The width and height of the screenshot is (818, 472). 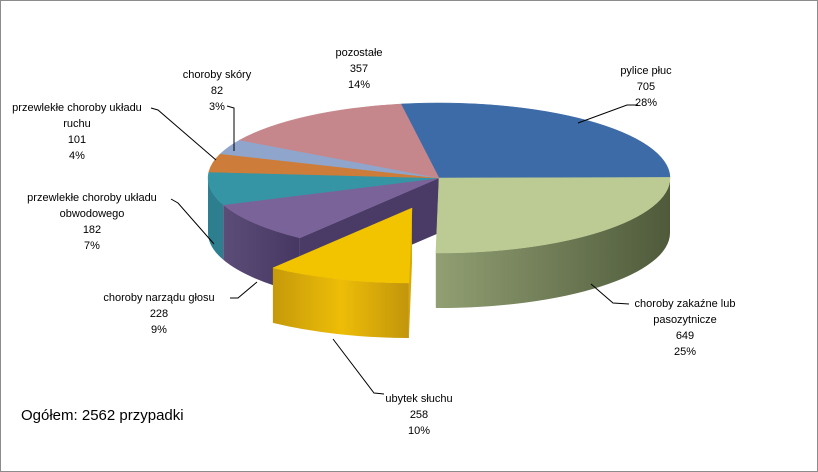 What do you see at coordinates (323, 188) in the screenshot?
I see `pie-slice-przewlekle-choroby-ukladu-obwodowego` at bounding box center [323, 188].